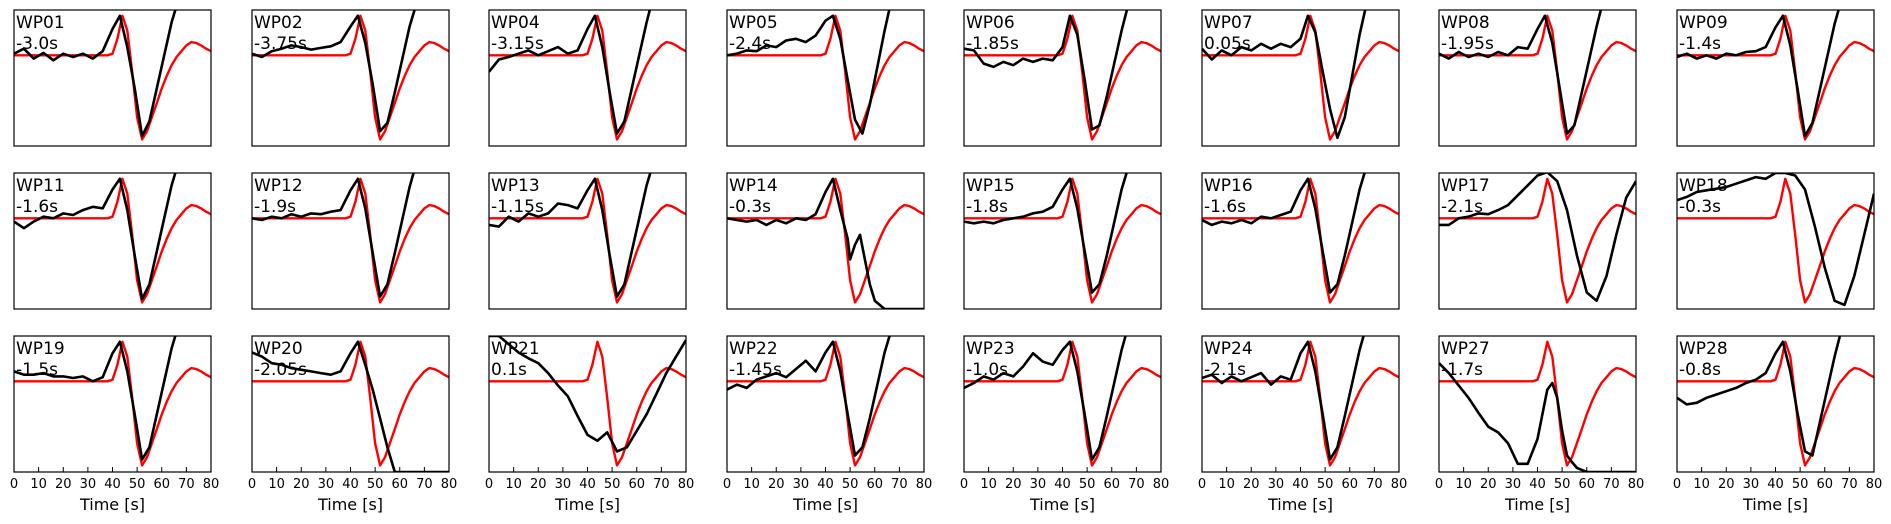 The image size is (1891, 524). I want to click on panel-wp22: WP22-1.45s 0 10 20 30 40 50 60 70 80 Time [s], so click(827, 424).